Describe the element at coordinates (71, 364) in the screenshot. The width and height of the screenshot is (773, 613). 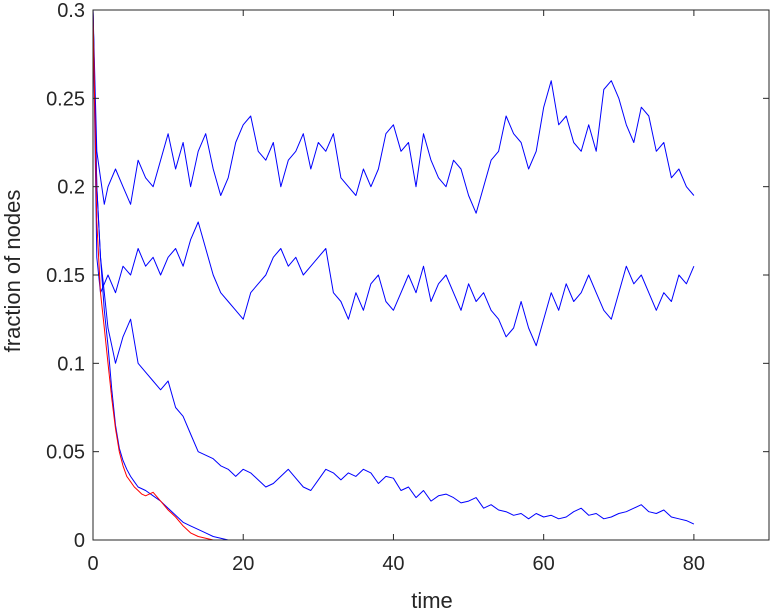
I see `y-tick-label: 0.1` at that location.